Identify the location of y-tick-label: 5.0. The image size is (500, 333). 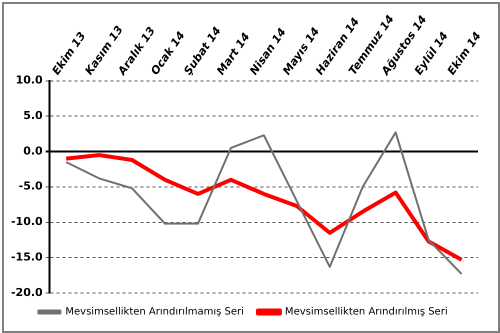
(33, 115).